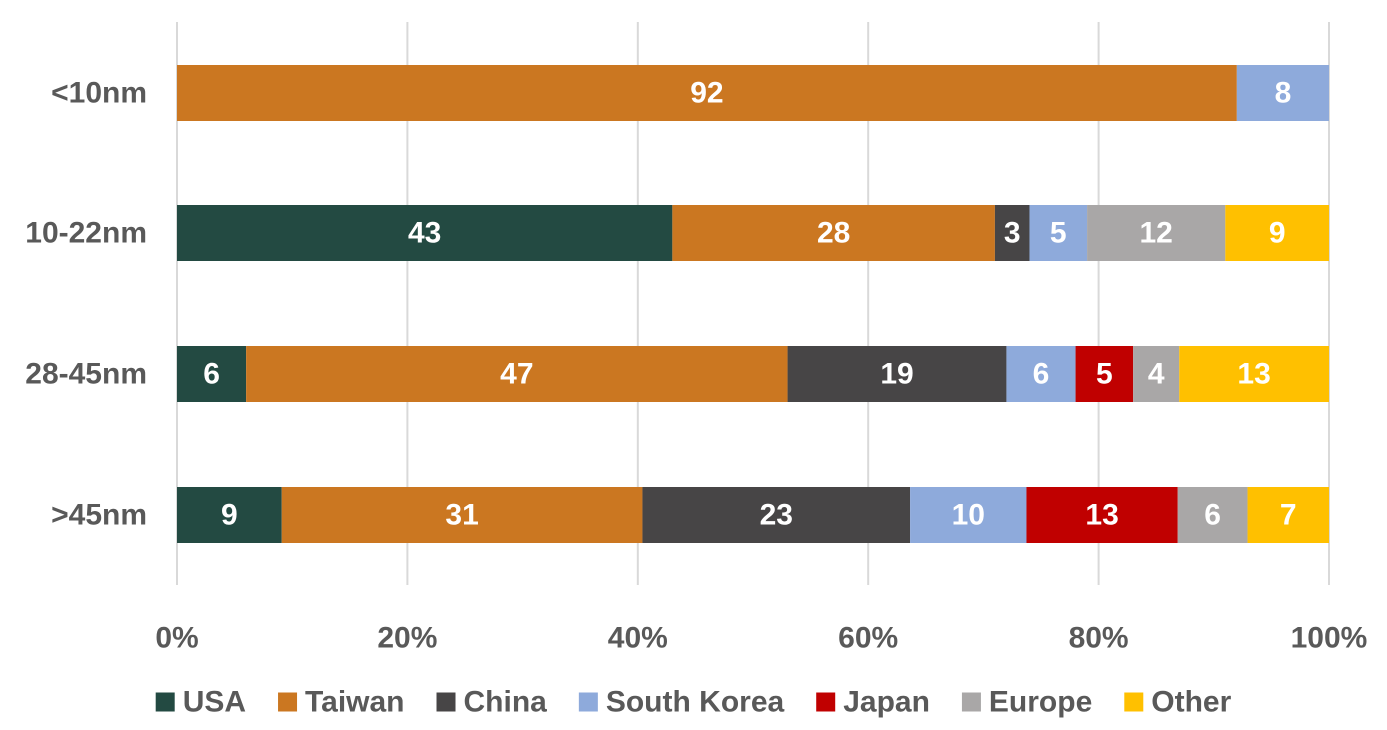 This screenshot has width=1387, height=730. I want to click on legend-item-other: Other, so click(1178, 702).